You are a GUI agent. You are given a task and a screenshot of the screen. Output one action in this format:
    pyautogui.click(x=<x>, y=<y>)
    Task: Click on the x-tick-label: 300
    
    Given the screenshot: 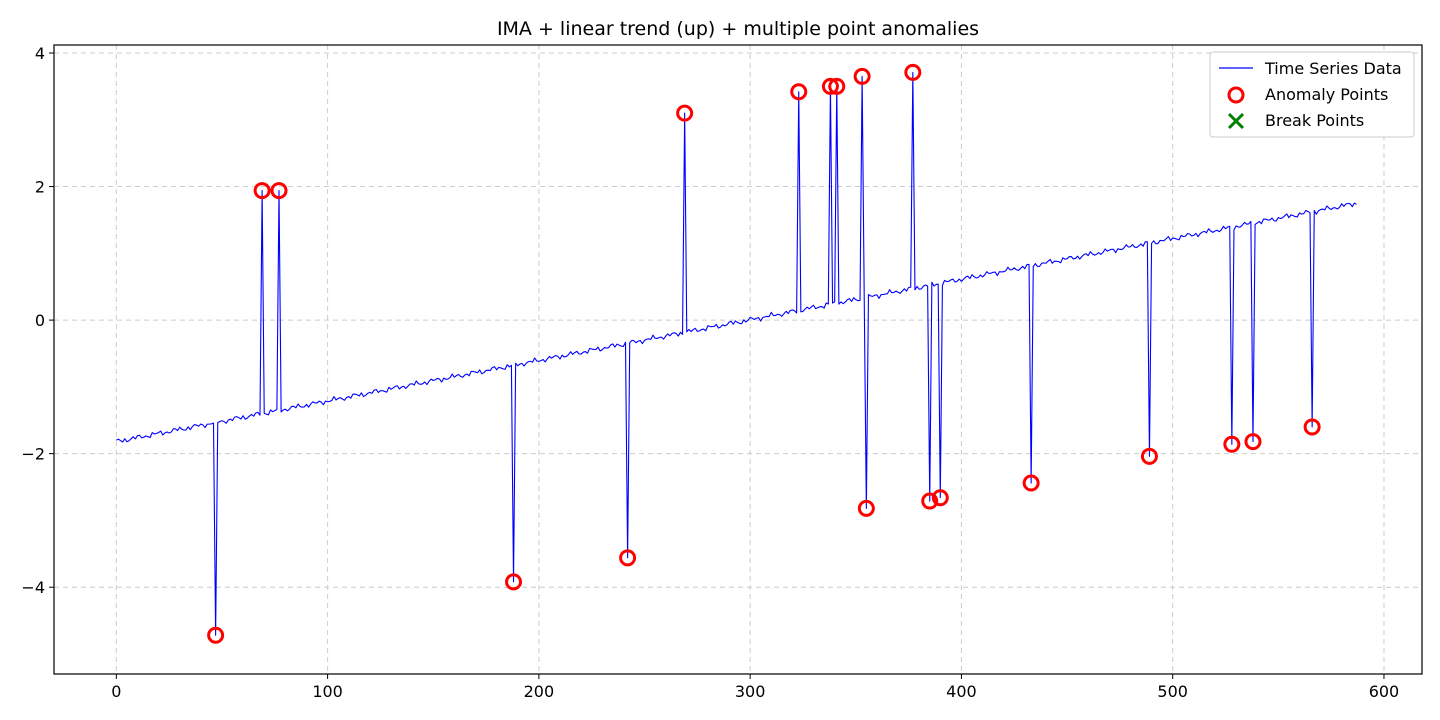 What is the action you would take?
    pyautogui.click(x=750, y=691)
    